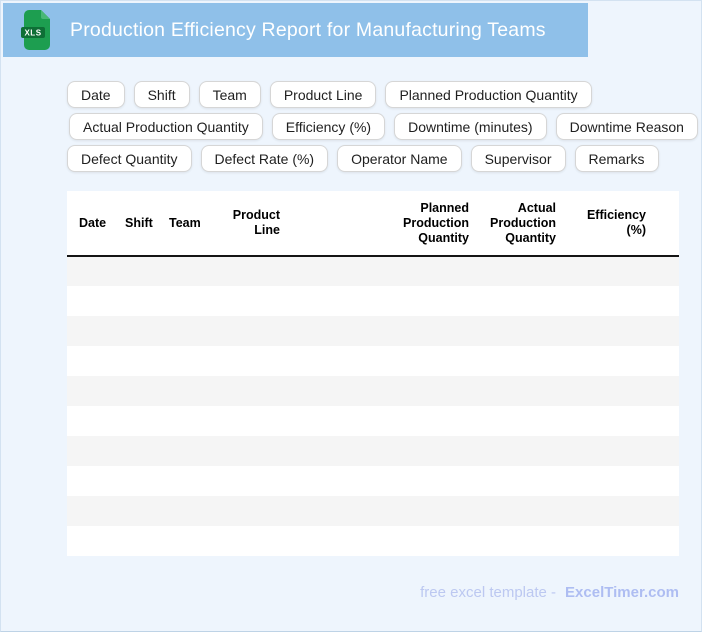 This screenshot has height=632, width=702. I want to click on chip-date: Date, so click(96, 94).